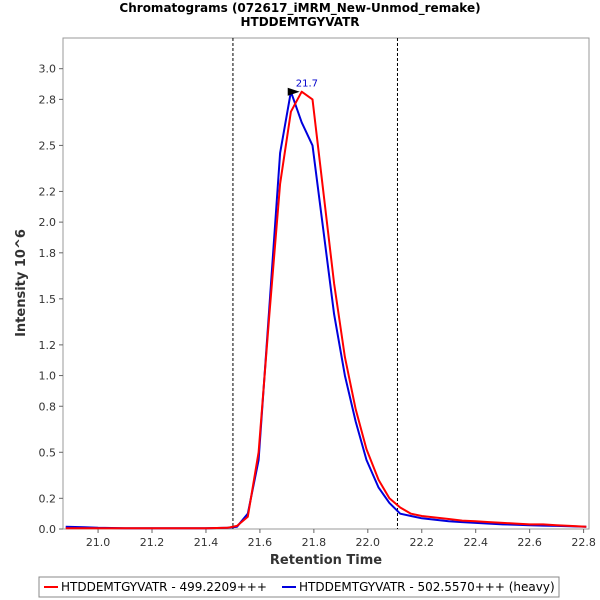 This screenshot has height=600, width=600. What do you see at coordinates (260, 542) in the screenshot?
I see `x-tick-label: 21.6` at bounding box center [260, 542].